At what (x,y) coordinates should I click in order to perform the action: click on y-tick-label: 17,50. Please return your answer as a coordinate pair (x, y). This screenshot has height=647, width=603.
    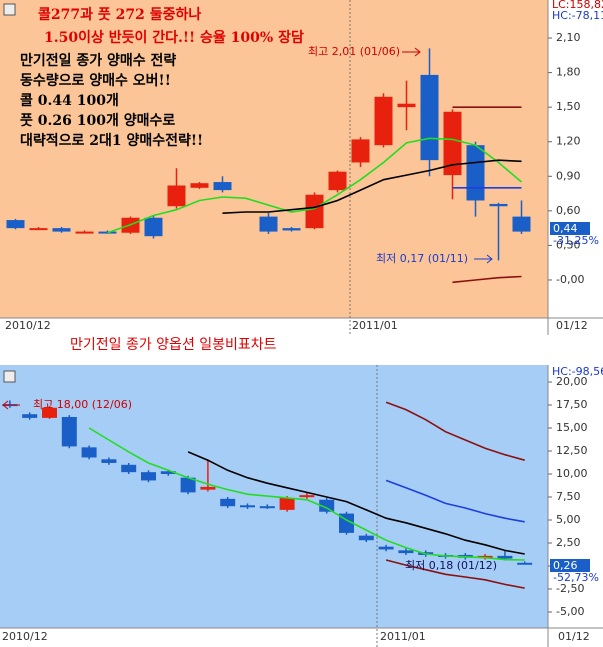
    Looking at the image, I should click on (572, 404).